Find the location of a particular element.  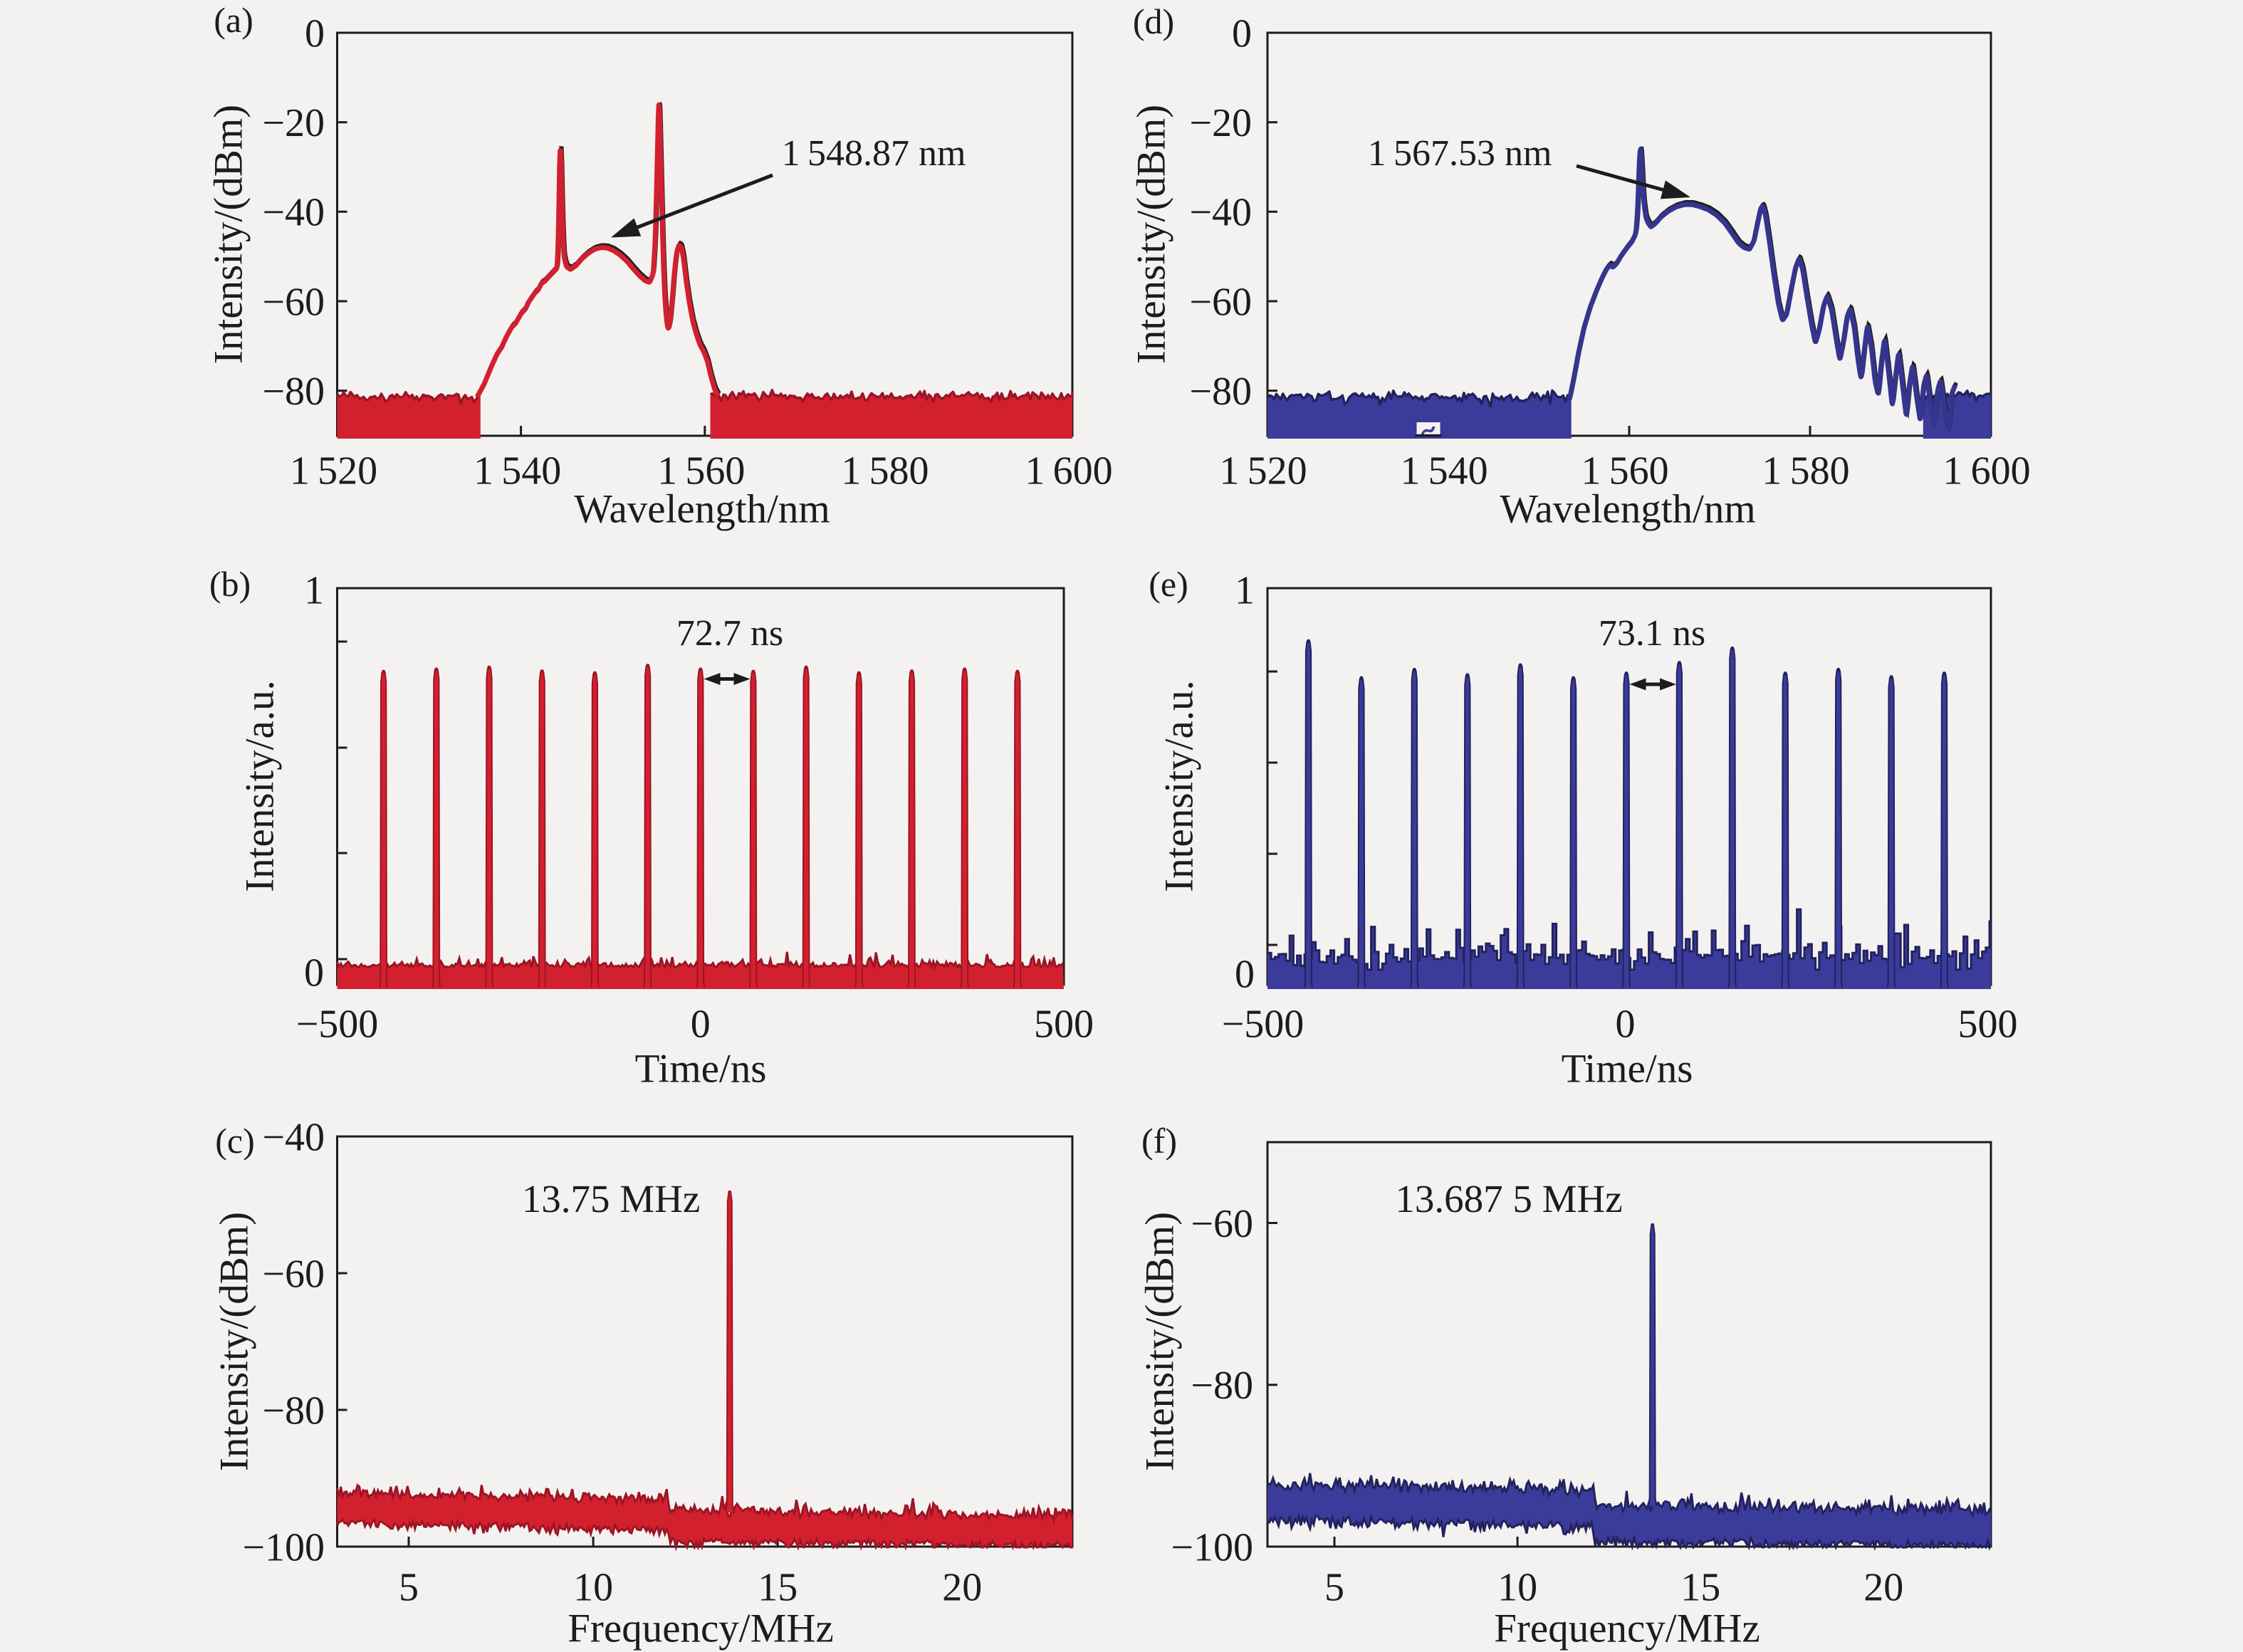

svg-text: 72.7 ns is located at coordinates (729, 633).